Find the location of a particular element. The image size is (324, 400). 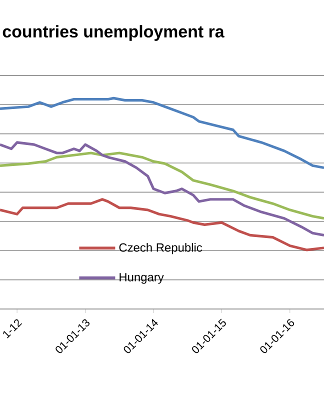

legend-label: Czech Republic is located at coordinates (160, 248).